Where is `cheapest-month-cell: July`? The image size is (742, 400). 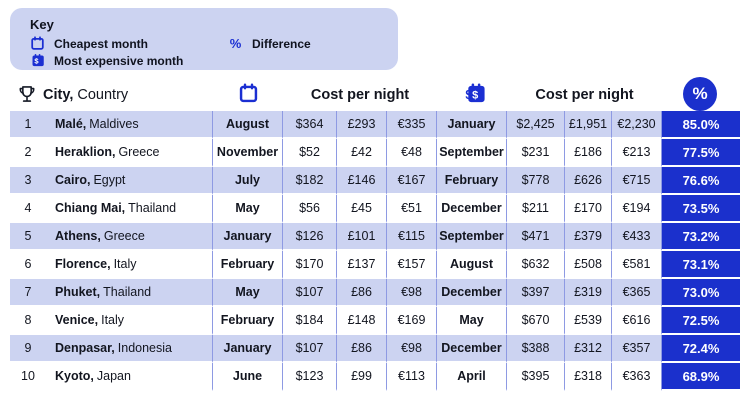 cheapest-month-cell: July is located at coordinates (248, 181).